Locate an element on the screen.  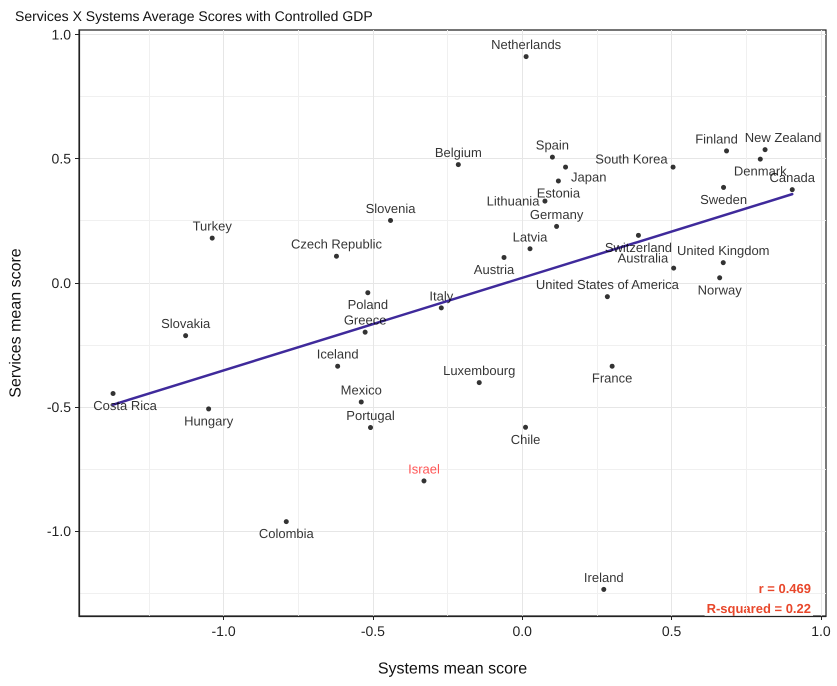
data-label: United Kingdom is located at coordinates (723, 250).